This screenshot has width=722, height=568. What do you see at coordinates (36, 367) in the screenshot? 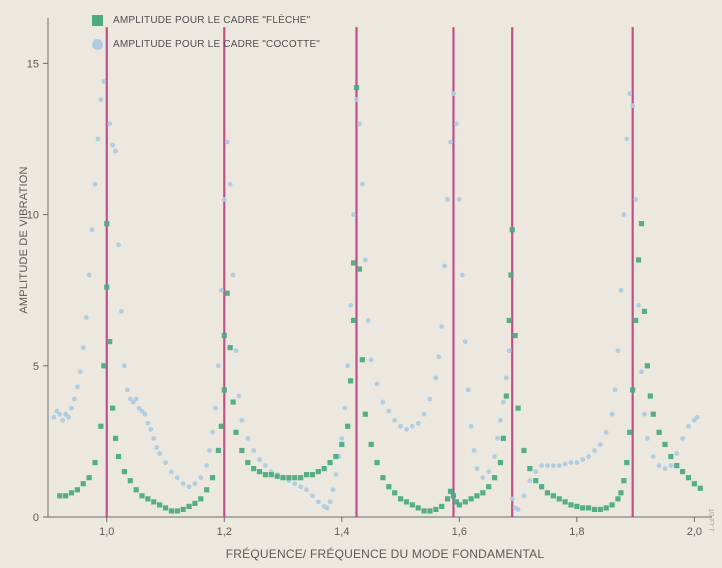
I see `y-tick-label: 5` at bounding box center [36, 367].